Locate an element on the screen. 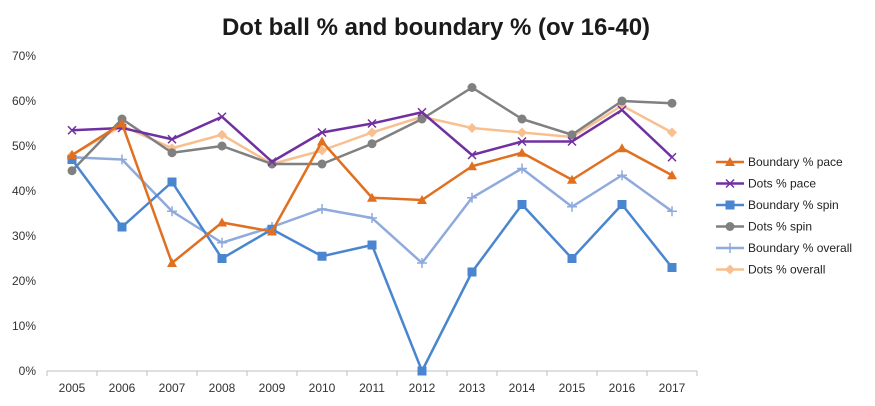 This screenshot has width=875, height=406. y-tick-label: 70% is located at coordinates (24, 56).